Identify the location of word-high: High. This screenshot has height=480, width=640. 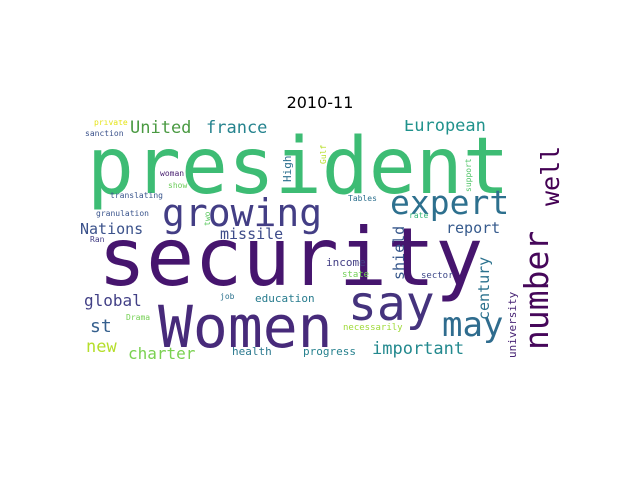
(287, 169).